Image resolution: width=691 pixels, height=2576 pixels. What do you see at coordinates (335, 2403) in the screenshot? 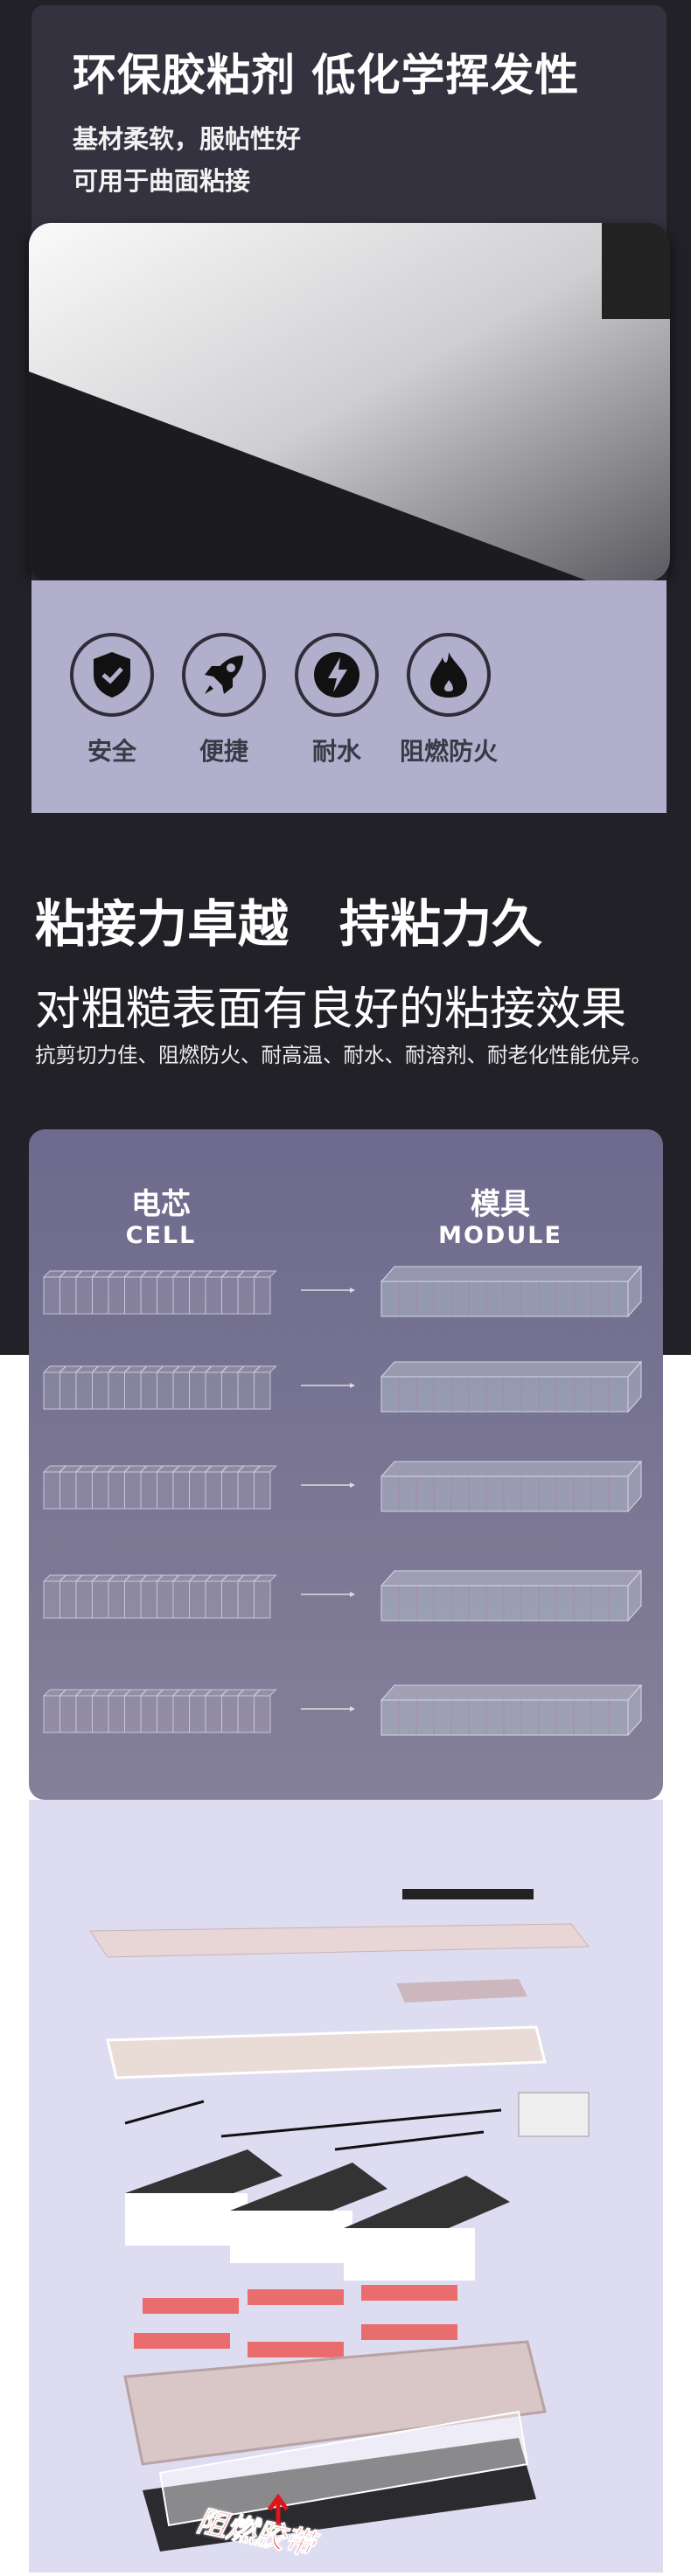
I see `lower-housing` at bounding box center [335, 2403].